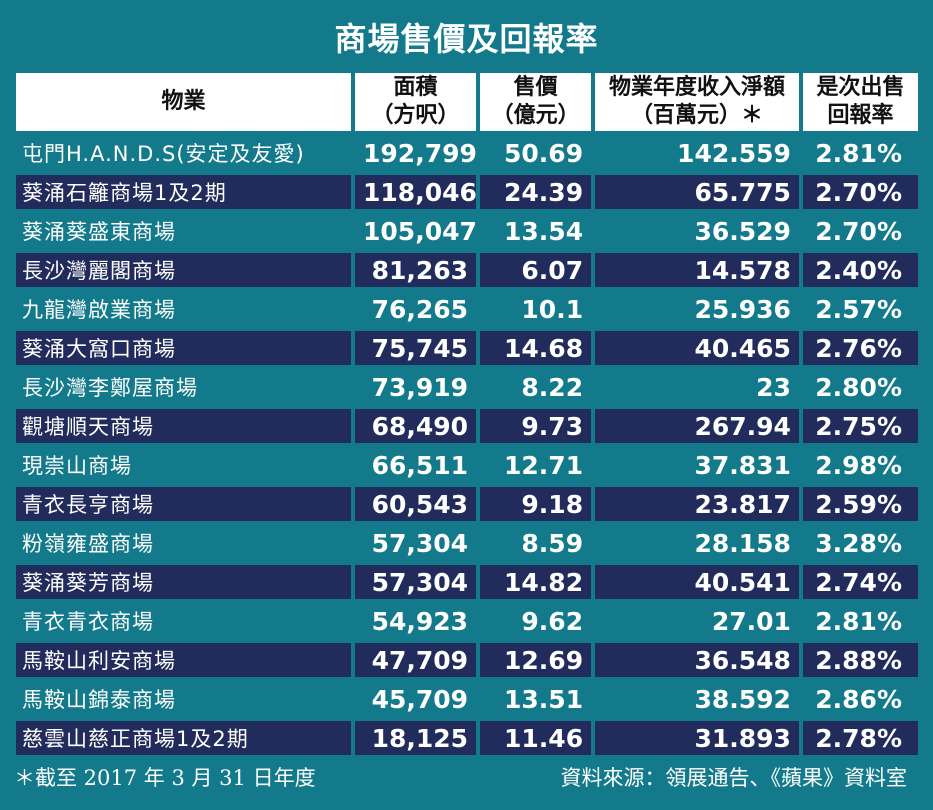 The width and height of the screenshot is (933, 810). What do you see at coordinates (860, 102) in the screenshot?
I see `header-yield: 是次出售 回報率` at bounding box center [860, 102].